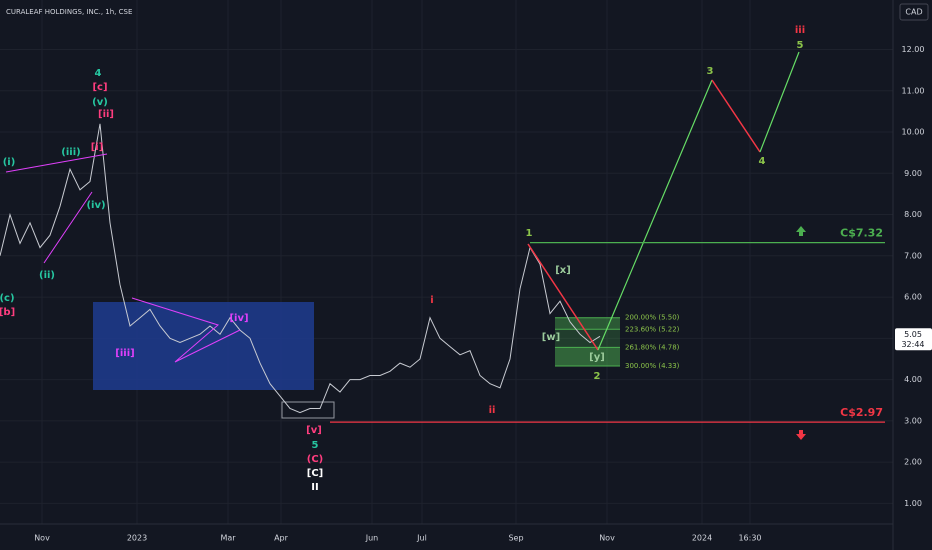 The image size is (932, 550). What do you see at coordinates (124, 353) in the screenshot?
I see `wave-label: [iii]` at bounding box center [124, 353].